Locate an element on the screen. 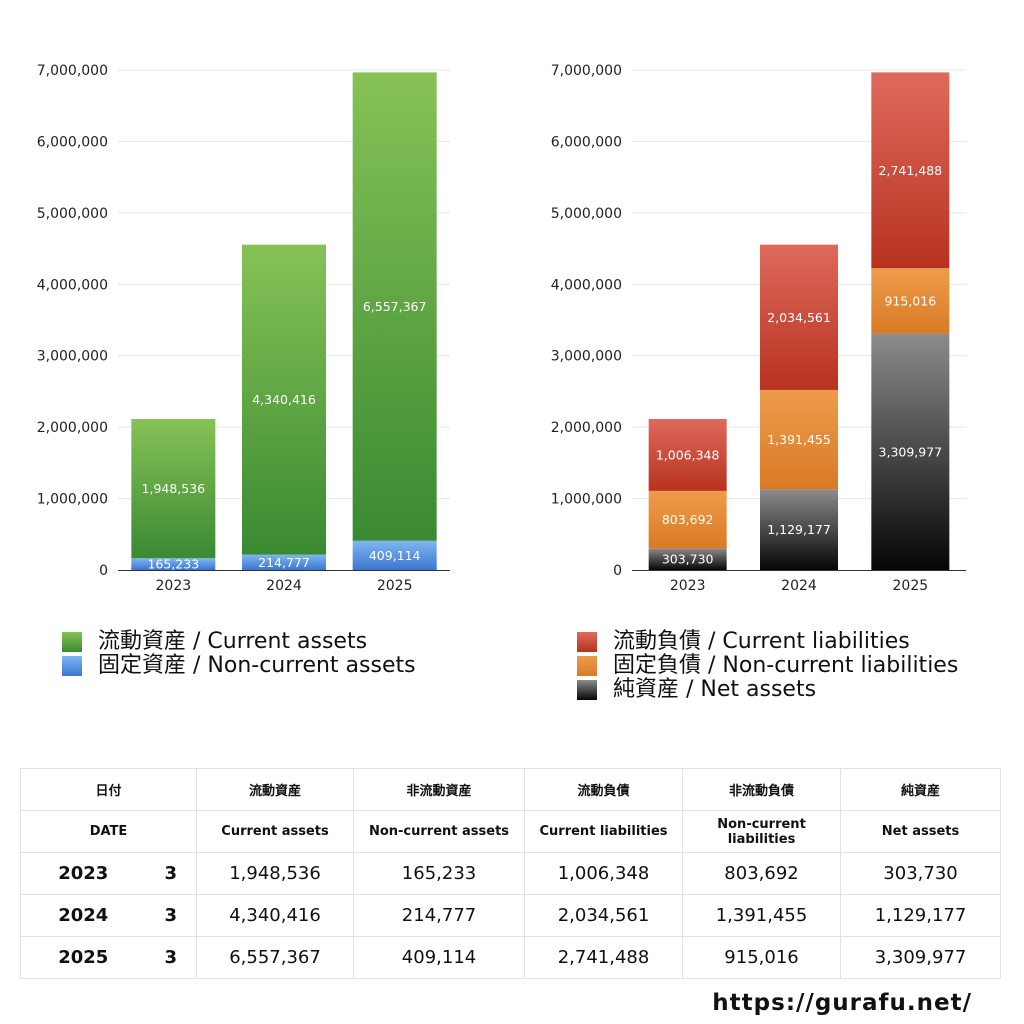 This screenshot has height=1024, width=1024. header-non-current-liabilities-en: Non-current liabilities is located at coordinates (762, 831).